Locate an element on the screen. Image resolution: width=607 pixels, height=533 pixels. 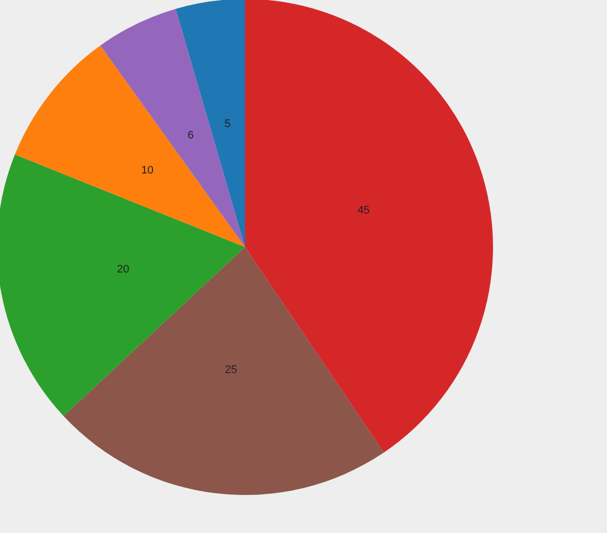
data-label: 20 is located at coordinates (123, 270).